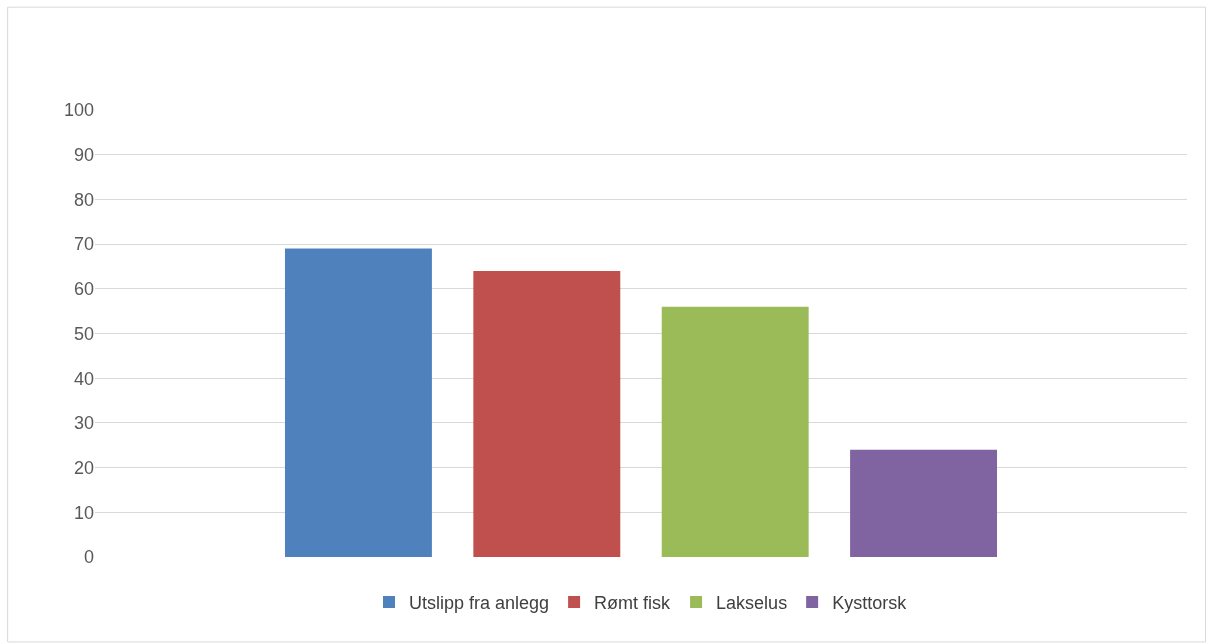 The image size is (1208, 643). Describe the element at coordinates (83, 244) in the screenshot. I see `y-tick-label: 70` at that location.